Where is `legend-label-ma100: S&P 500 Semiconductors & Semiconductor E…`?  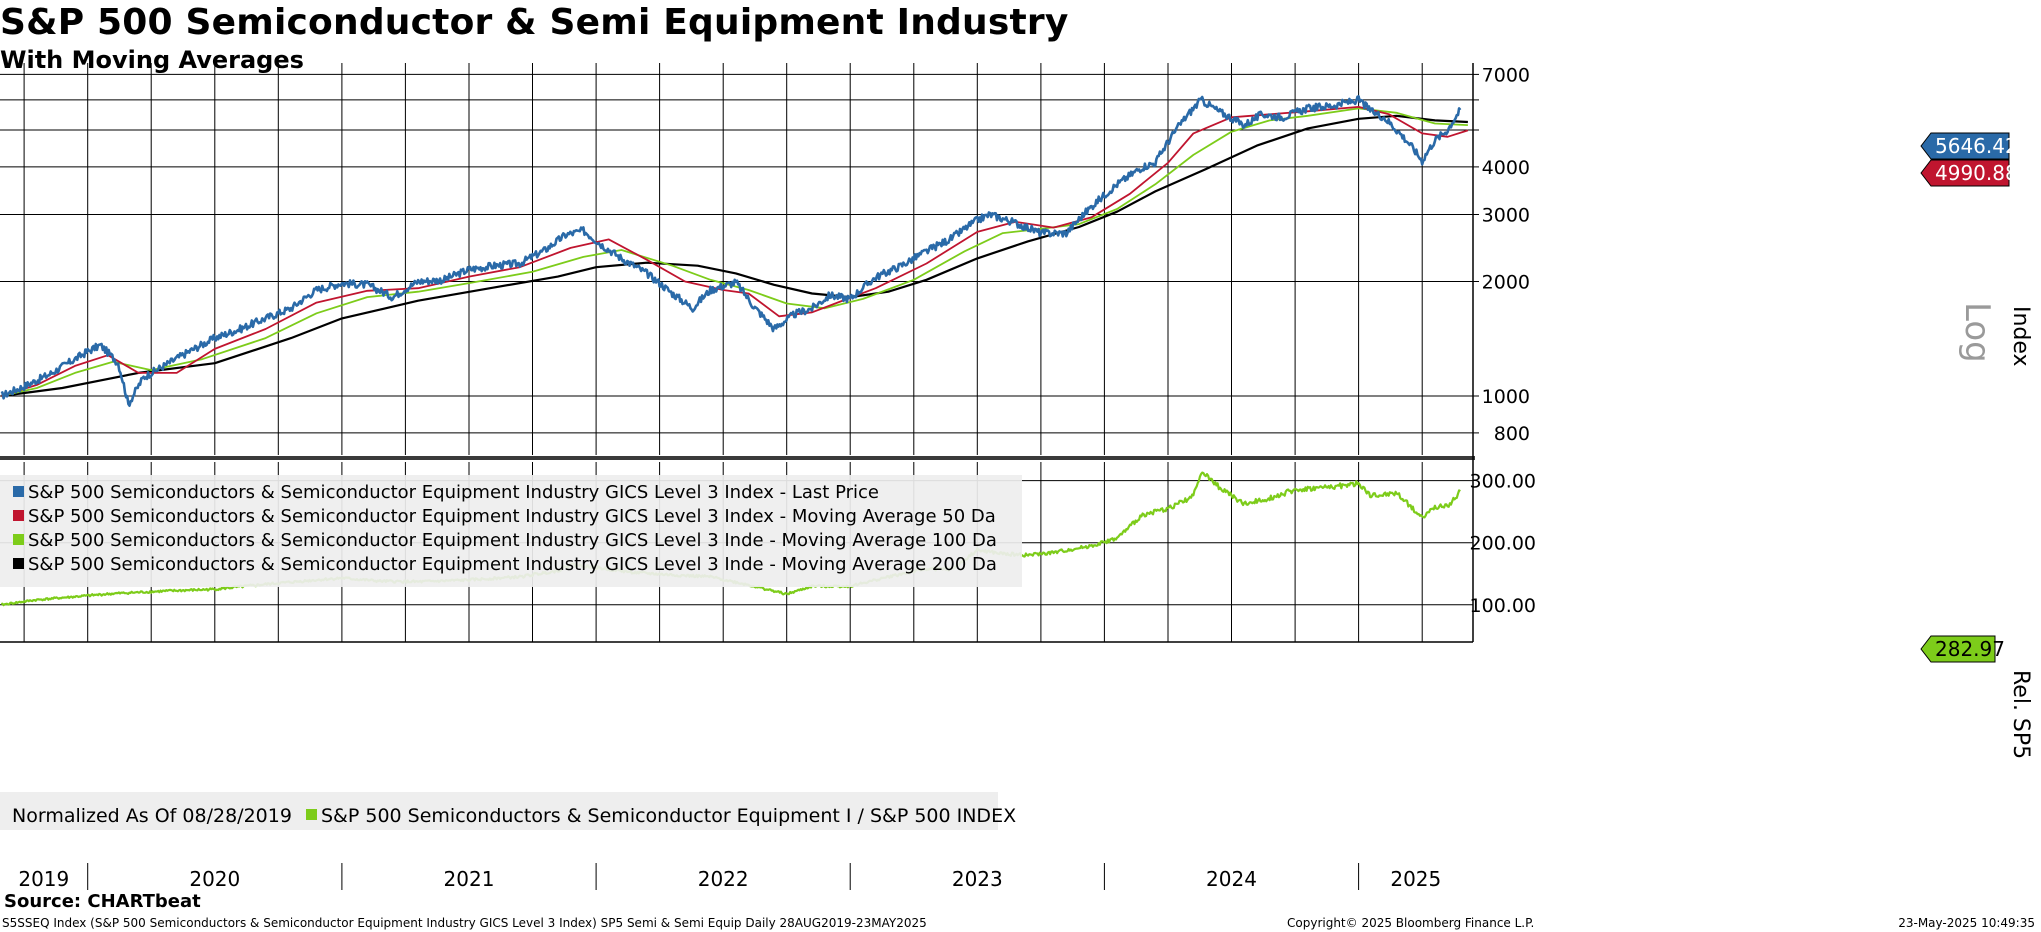 legend-label-ma100: S&P 500 Semiconductors & Semiconductor E… is located at coordinates (512, 540).